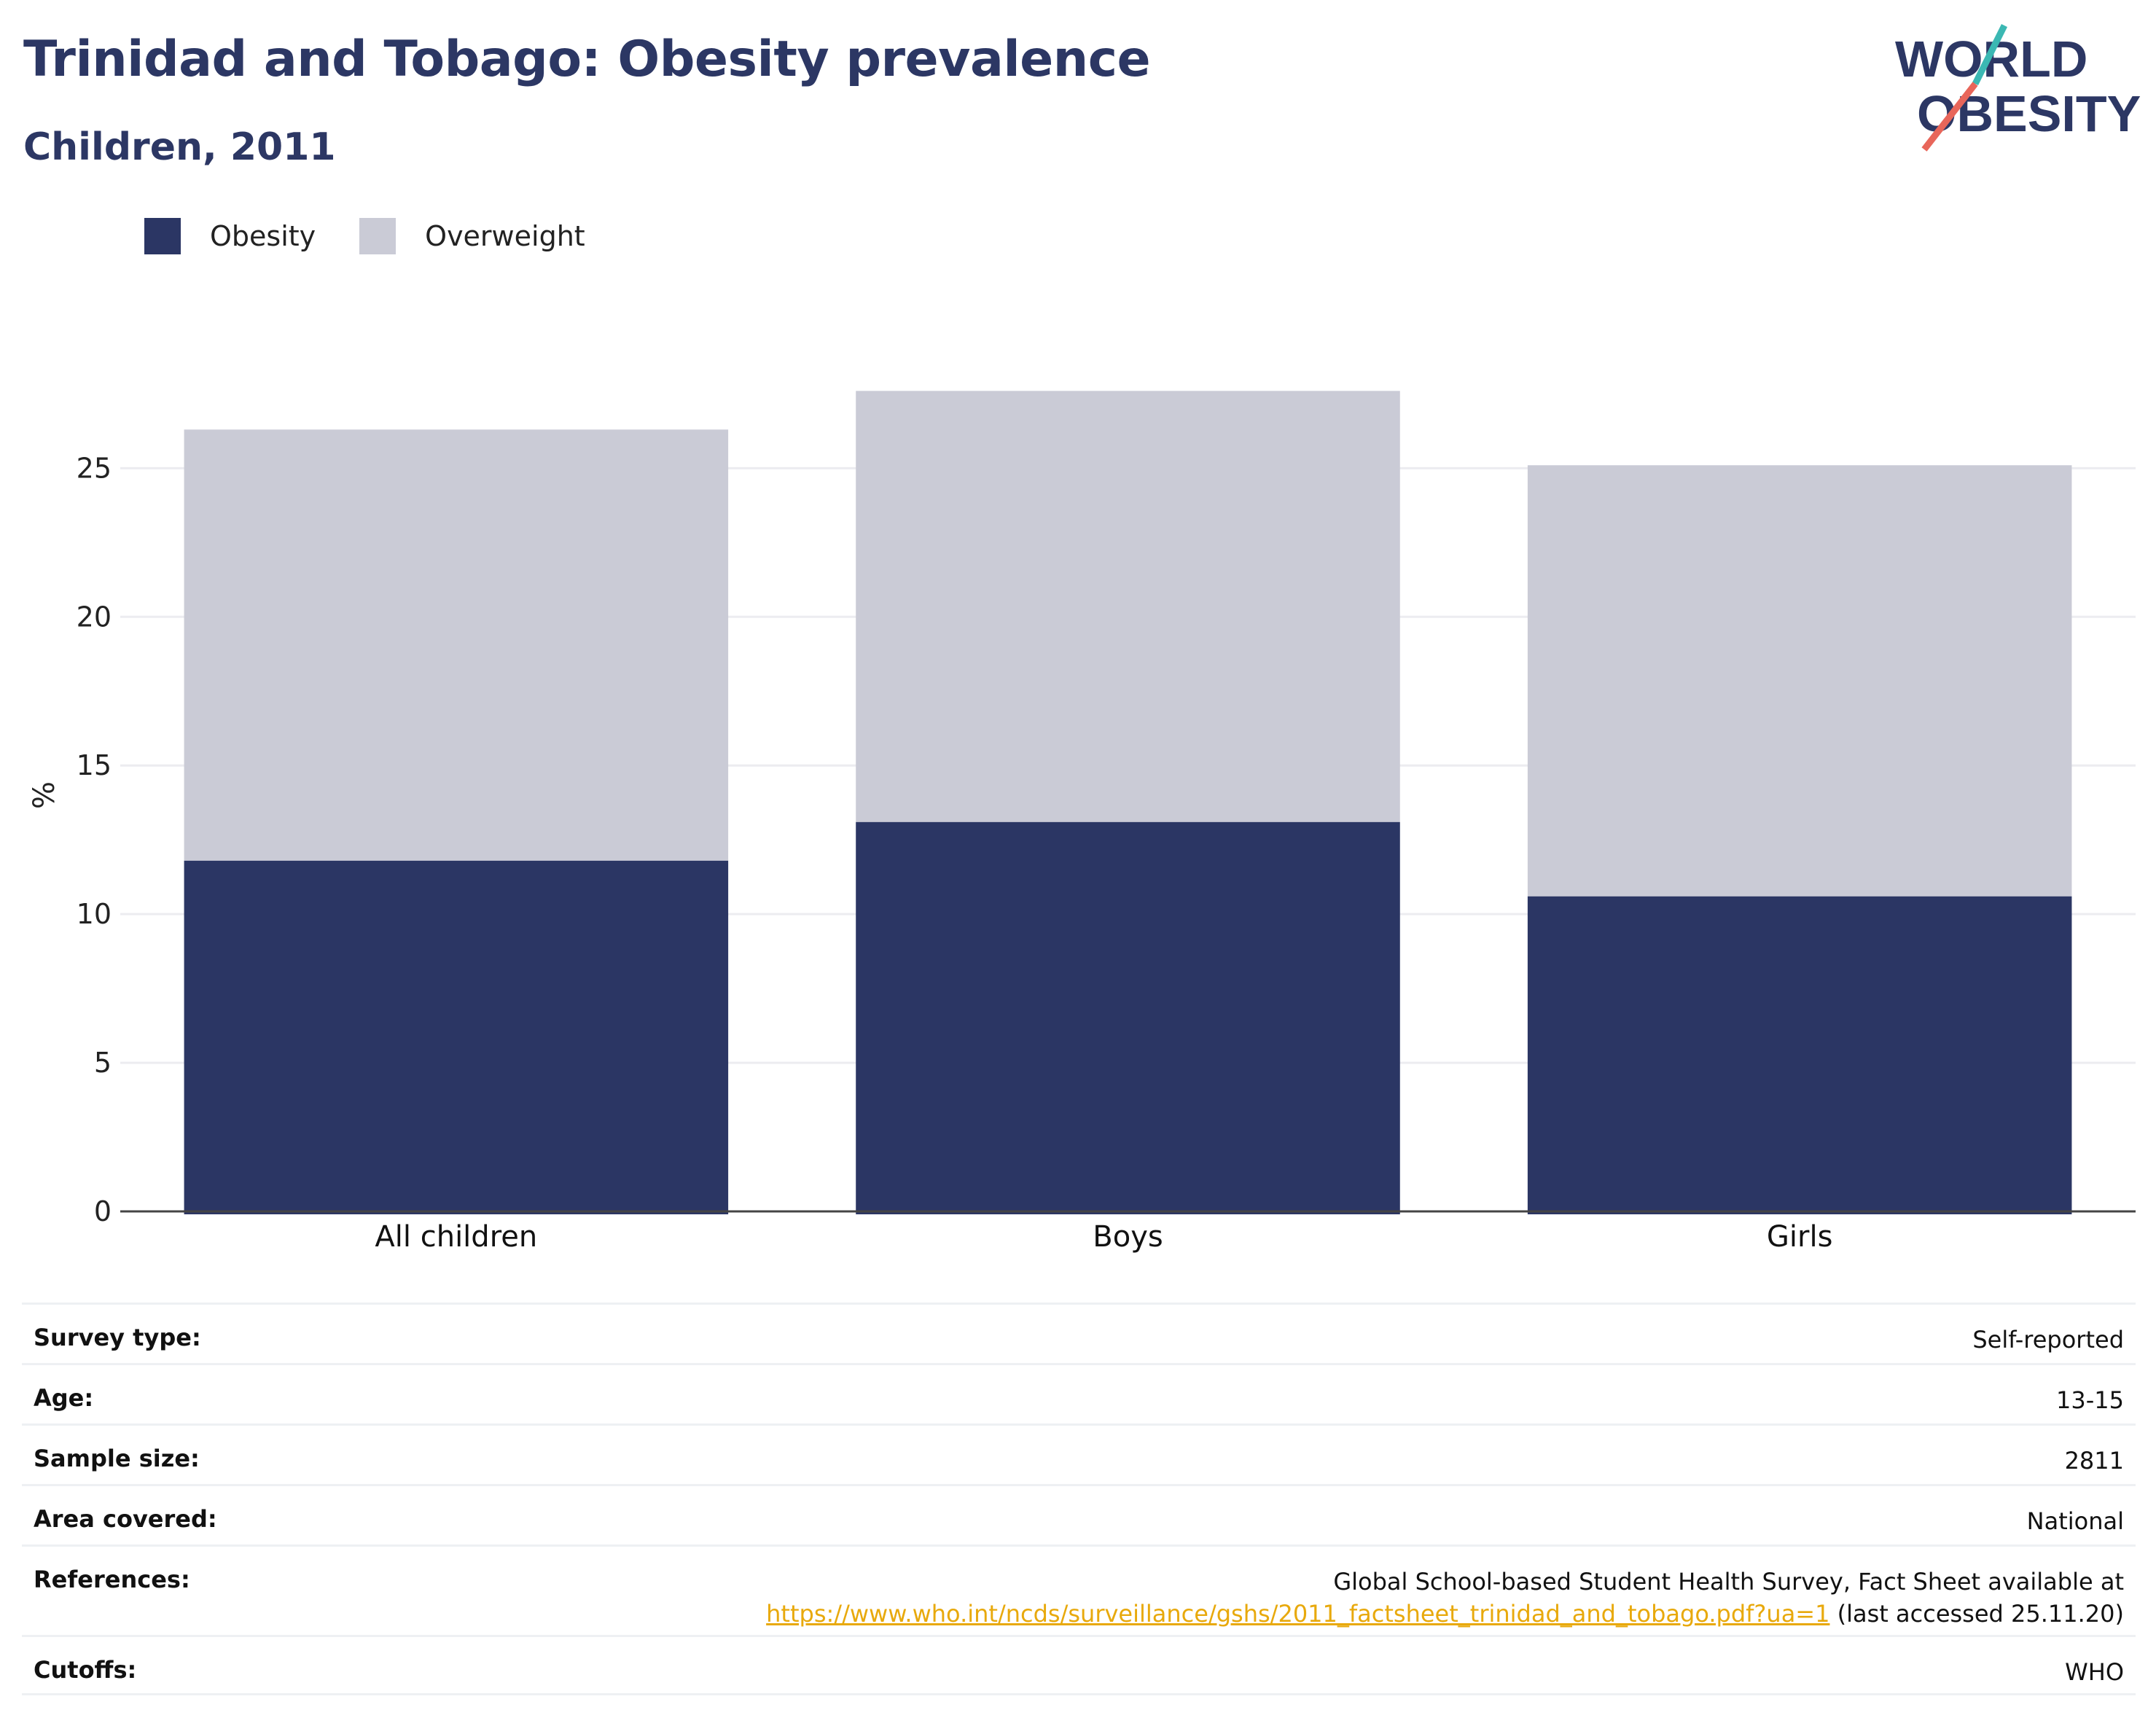 The height and width of the screenshot is (1734, 2156). What do you see at coordinates (2018, 88) in the screenshot?
I see `world-obesity-logo: WORLD OBESITY` at bounding box center [2018, 88].